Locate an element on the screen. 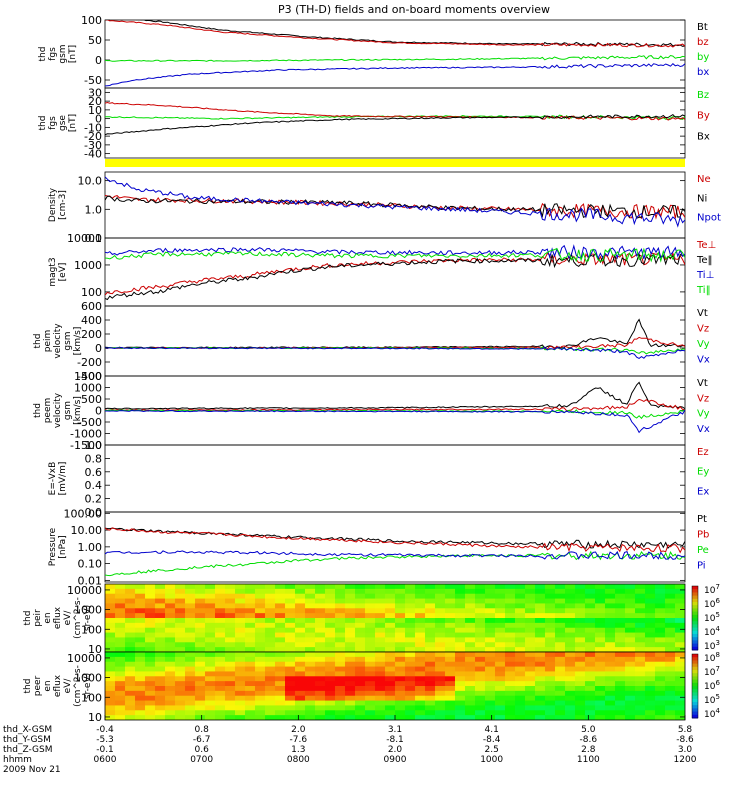 The height and width of the screenshot is (800, 750). legend-label: Ti‖ is located at coordinates (703, 290).